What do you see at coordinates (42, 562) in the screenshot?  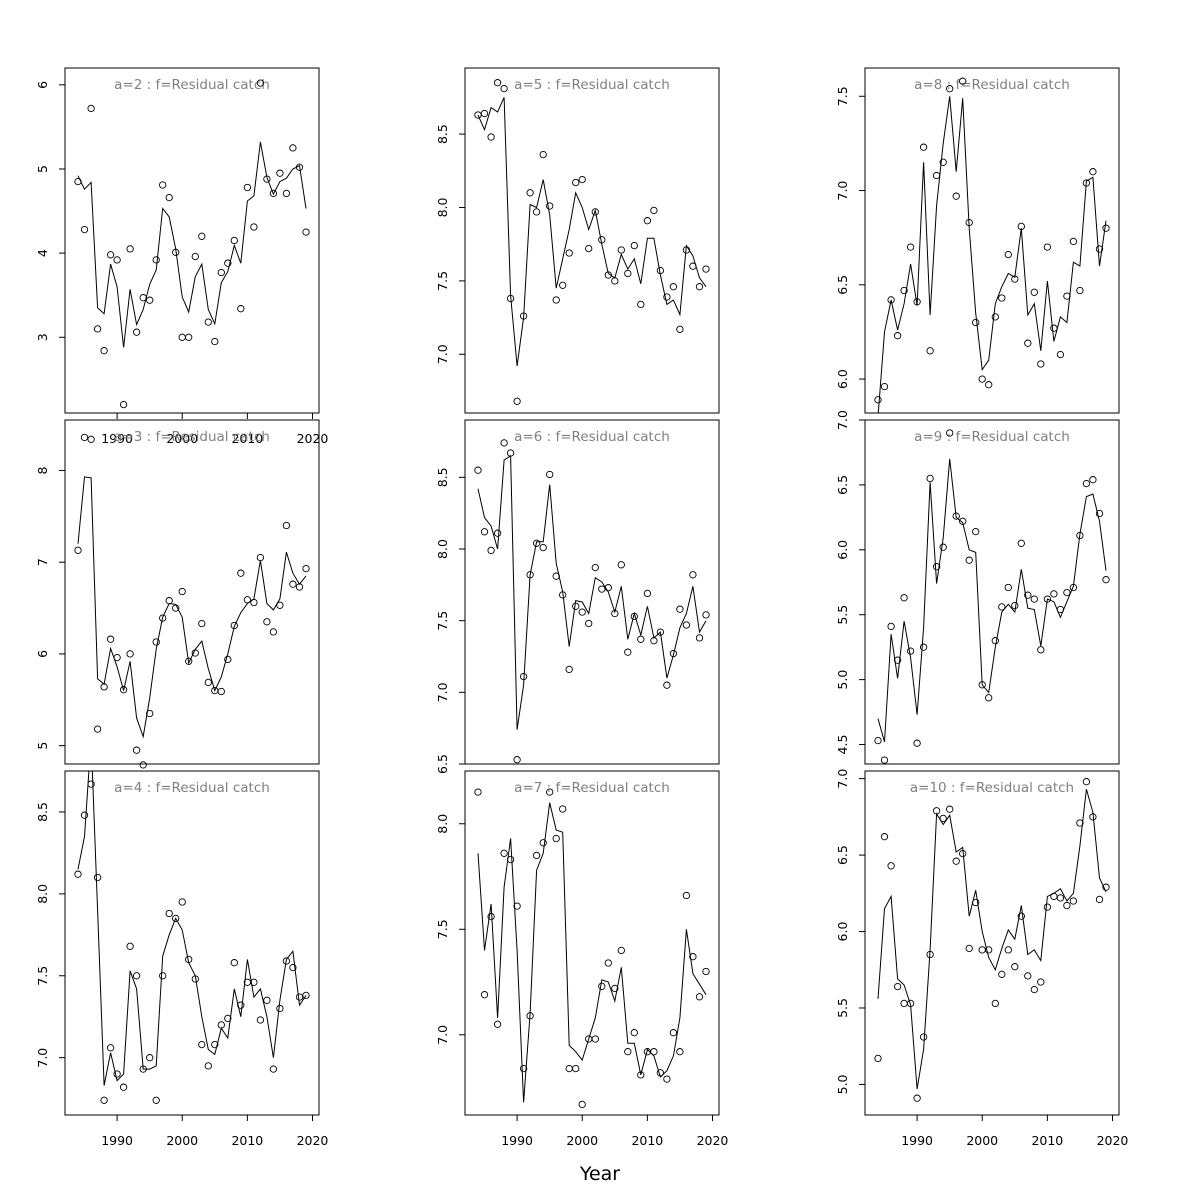 I see `y-tick-label: 7` at bounding box center [42, 562].